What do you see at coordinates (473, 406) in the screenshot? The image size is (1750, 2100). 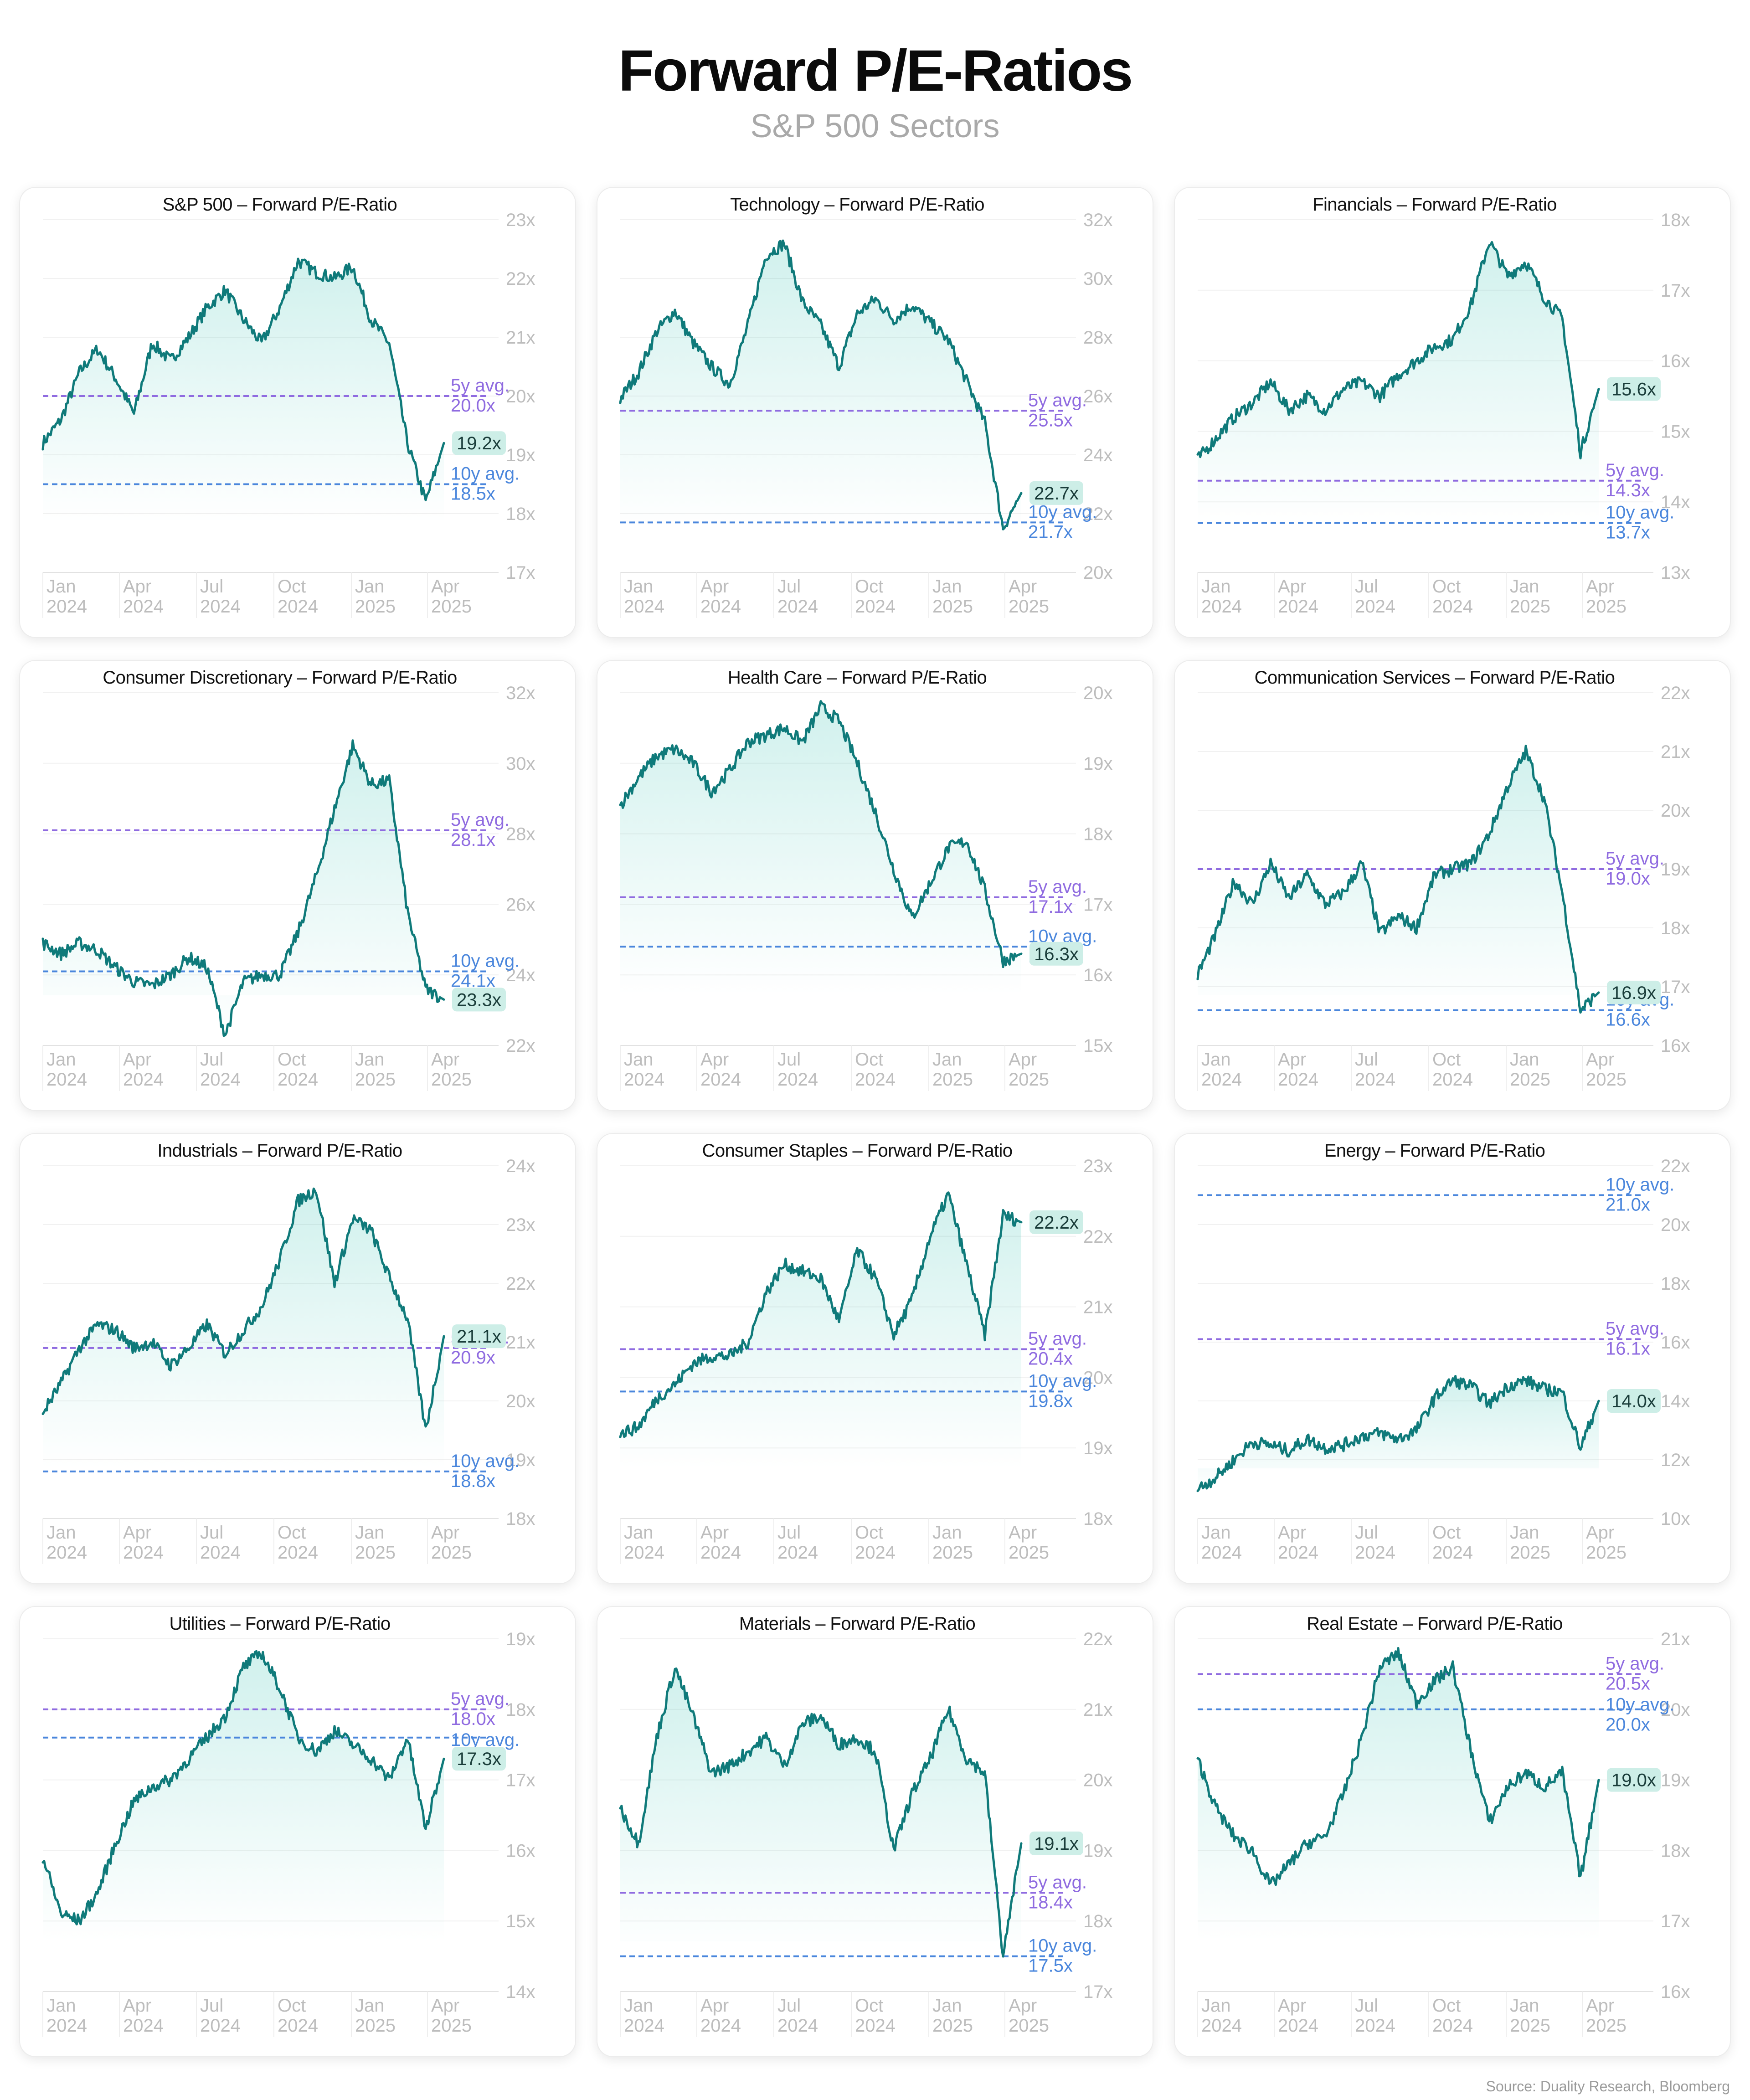 I see `avg5-label-value: 20.0x` at bounding box center [473, 406].